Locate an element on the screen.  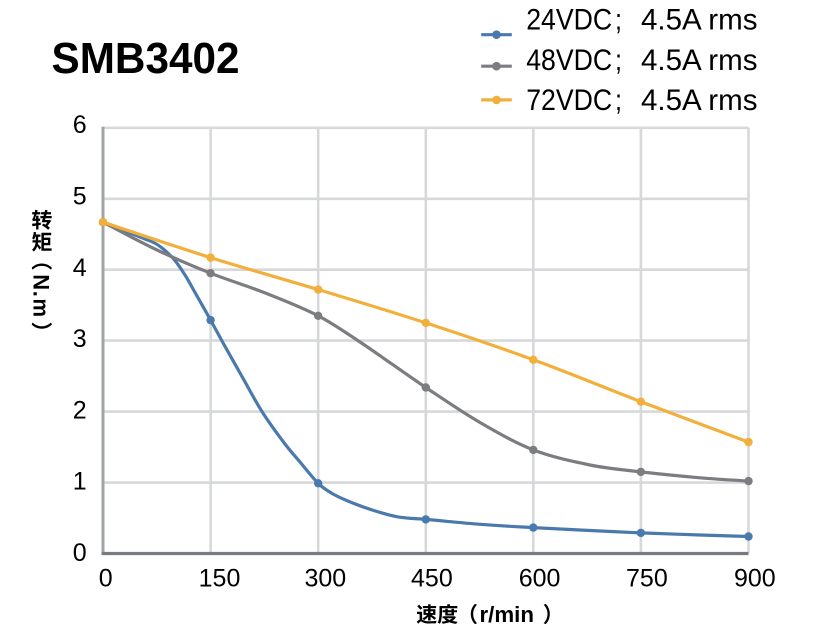
svg-text: 48VDC is located at coordinates (569, 60).